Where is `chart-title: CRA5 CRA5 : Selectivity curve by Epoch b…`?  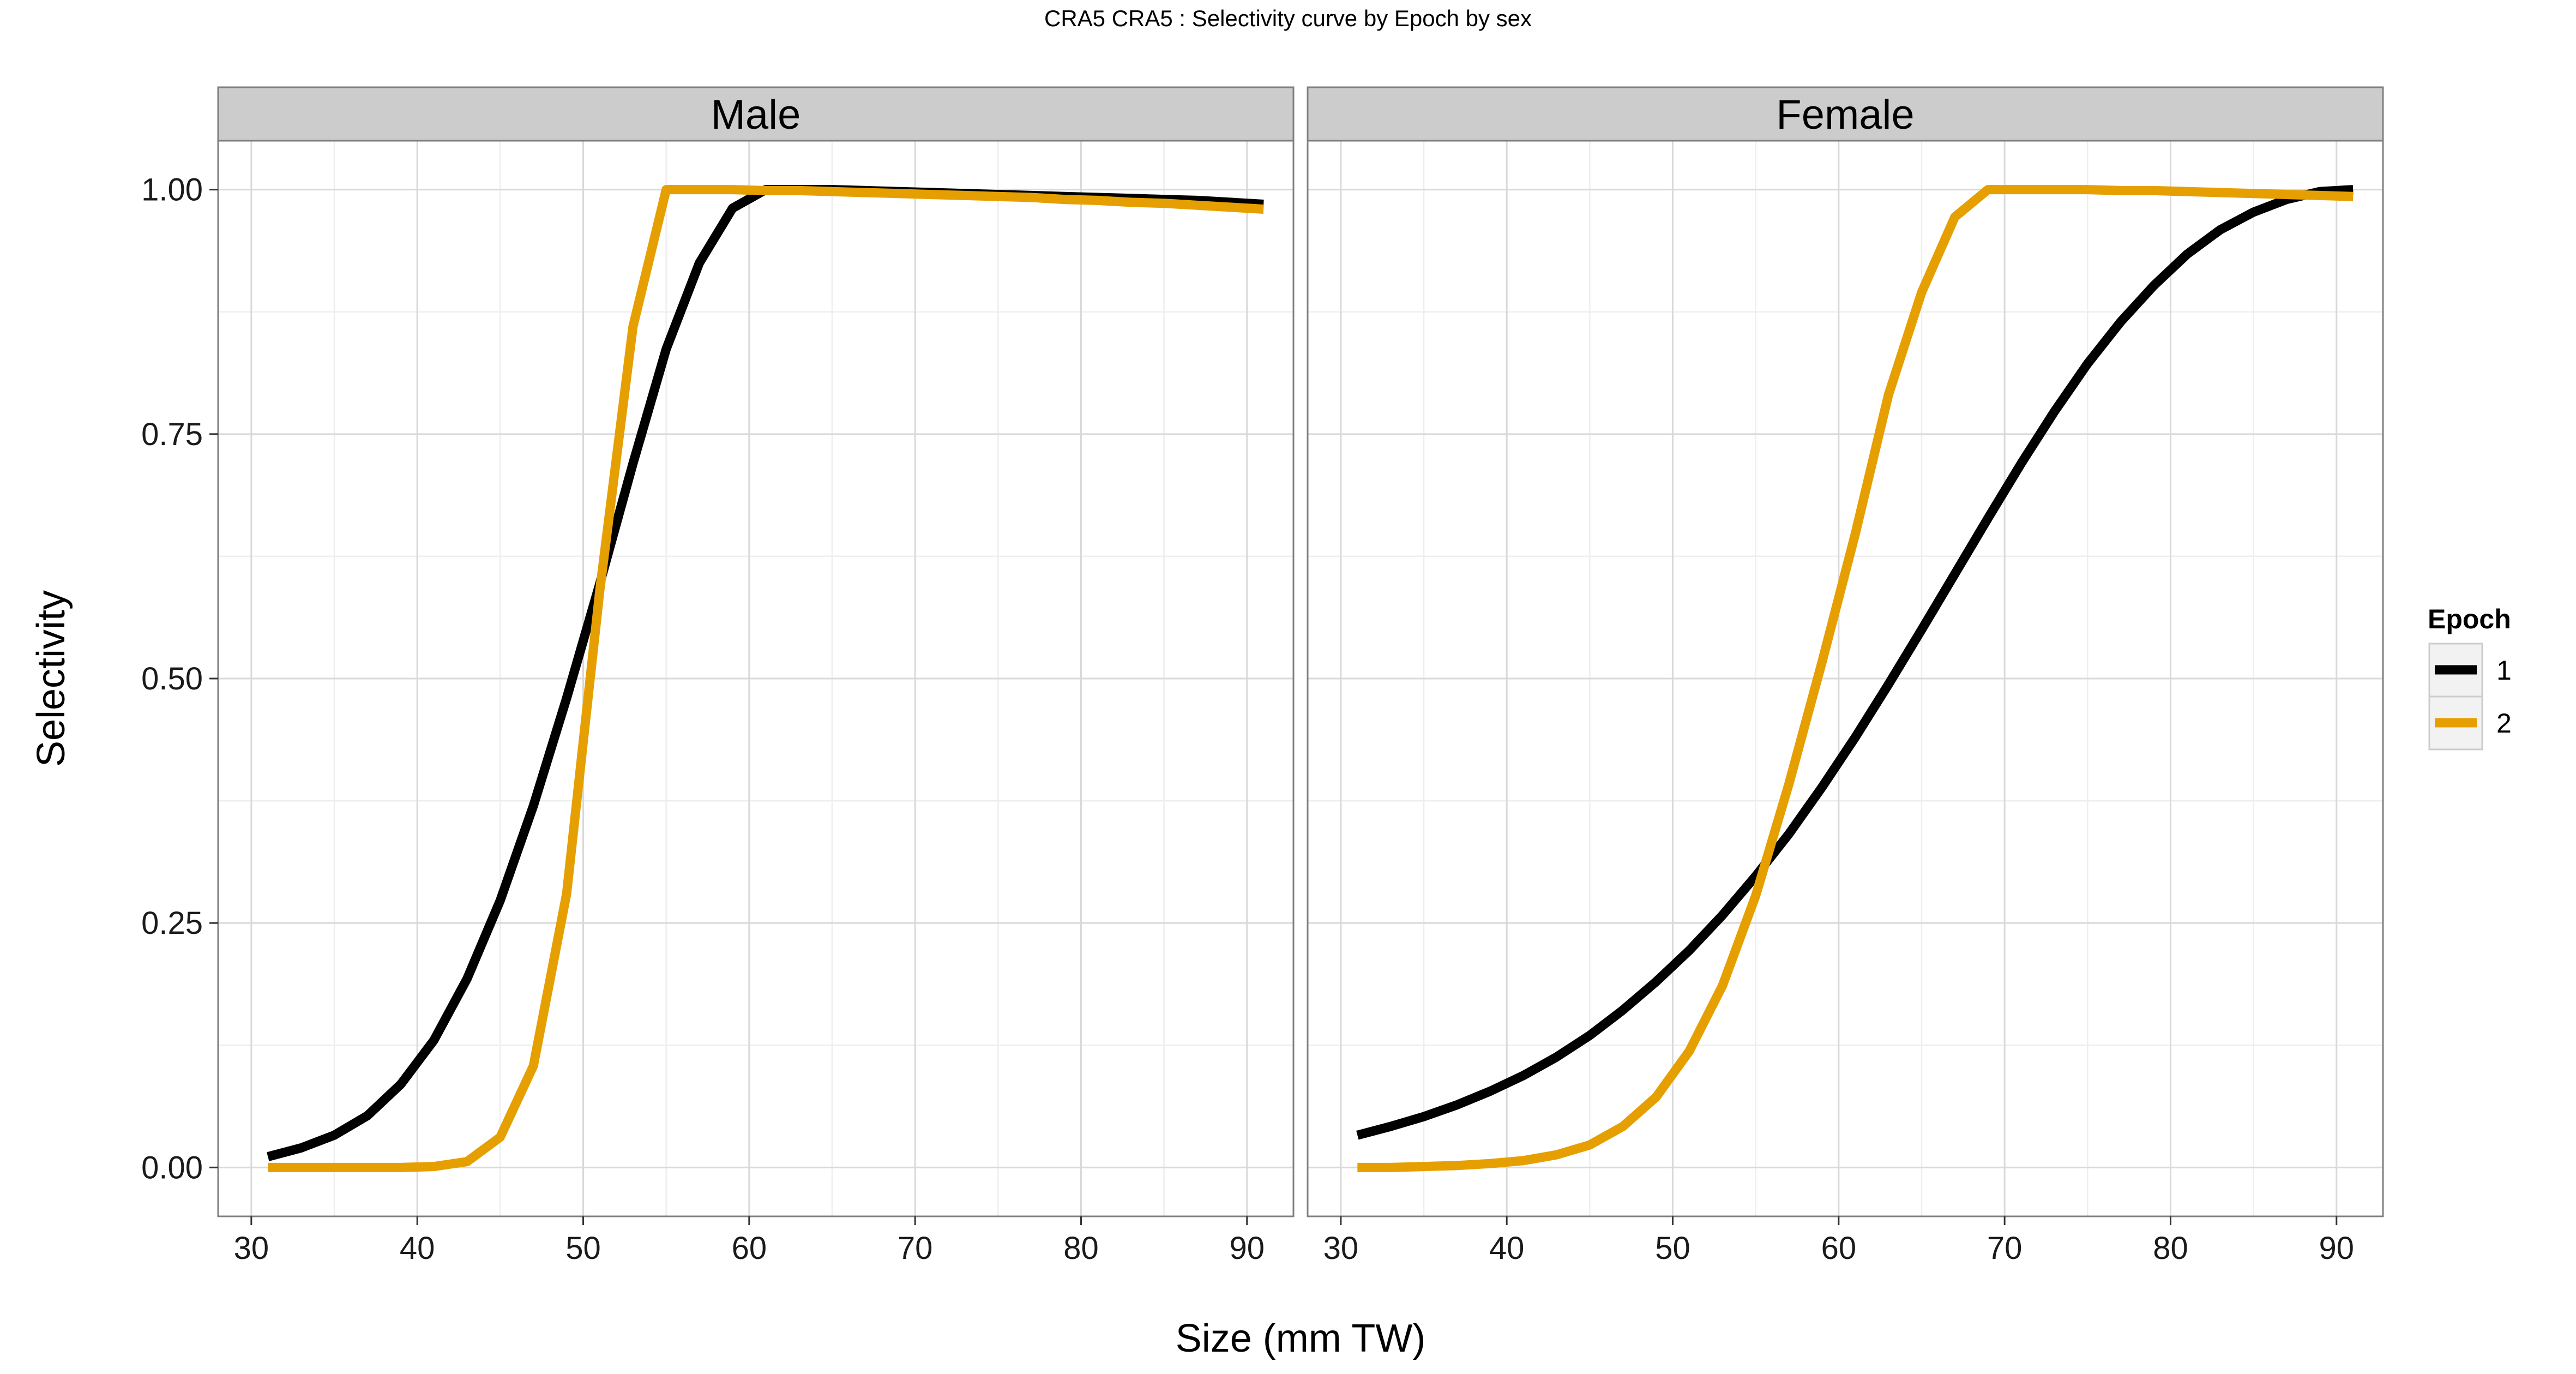
chart-title: CRA5 CRA5 : Selectivity curve by Epoch b… is located at coordinates (1288, 18).